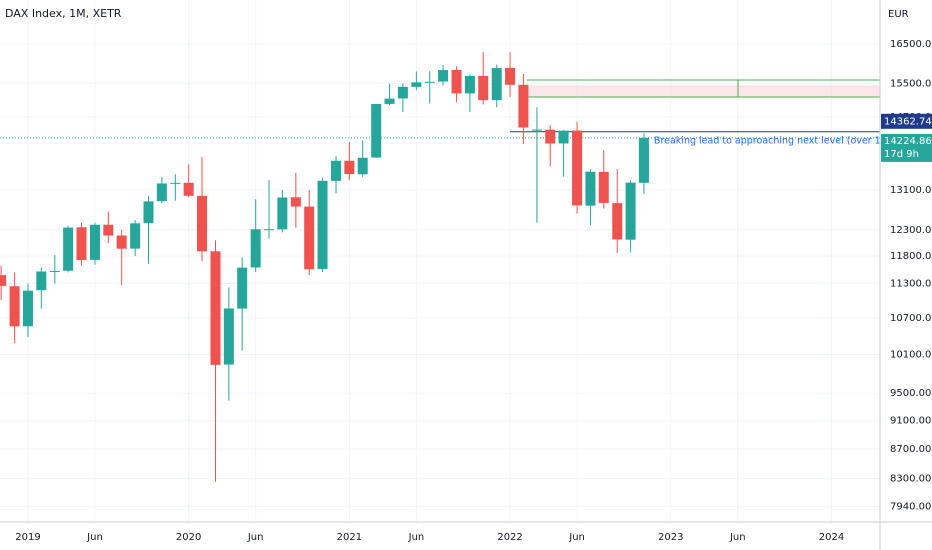  What do you see at coordinates (910, 479) in the screenshot?
I see `y-tick-label: 8300.00` at bounding box center [910, 479].